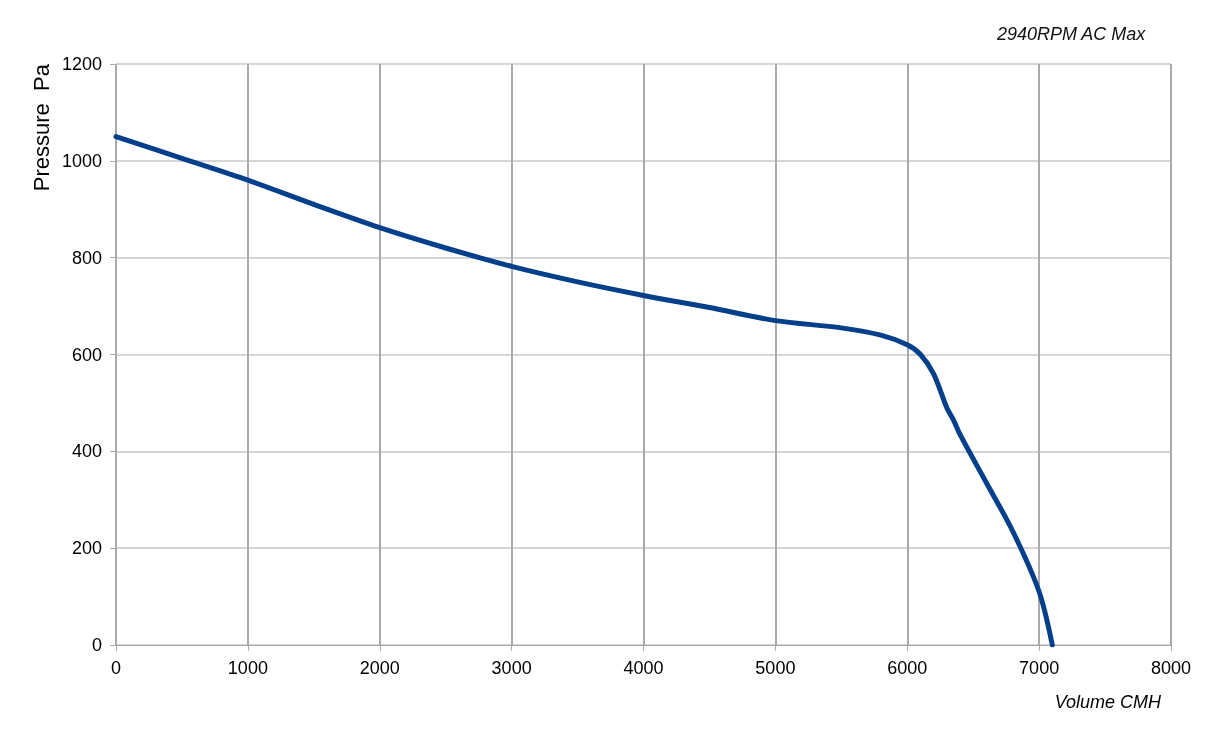 The image size is (1221, 737). What do you see at coordinates (907, 668) in the screenshot?
I see `x-tick-label: 6000` at bounding box center [907, 668].